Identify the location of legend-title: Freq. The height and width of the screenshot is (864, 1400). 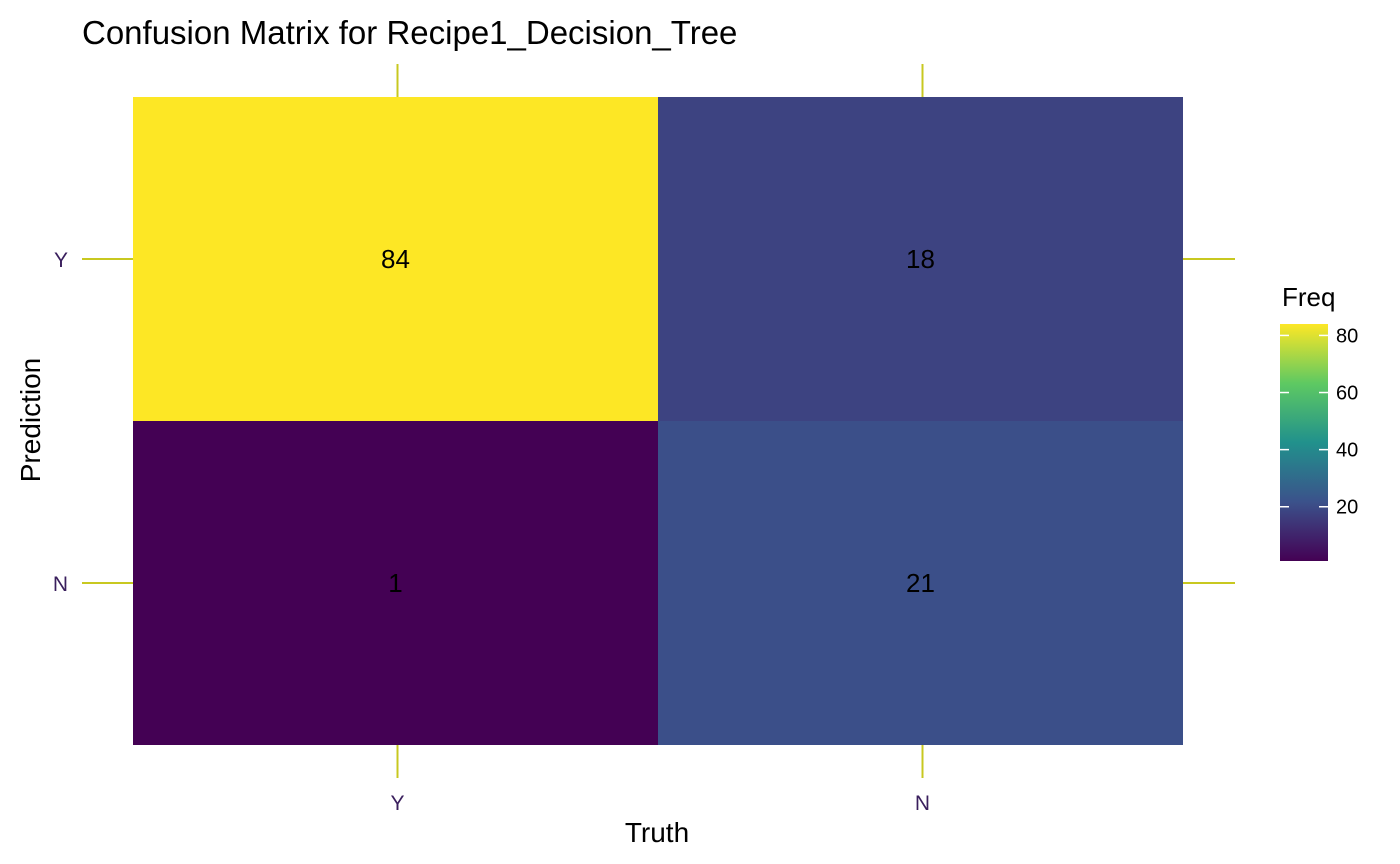
(1308, 297).